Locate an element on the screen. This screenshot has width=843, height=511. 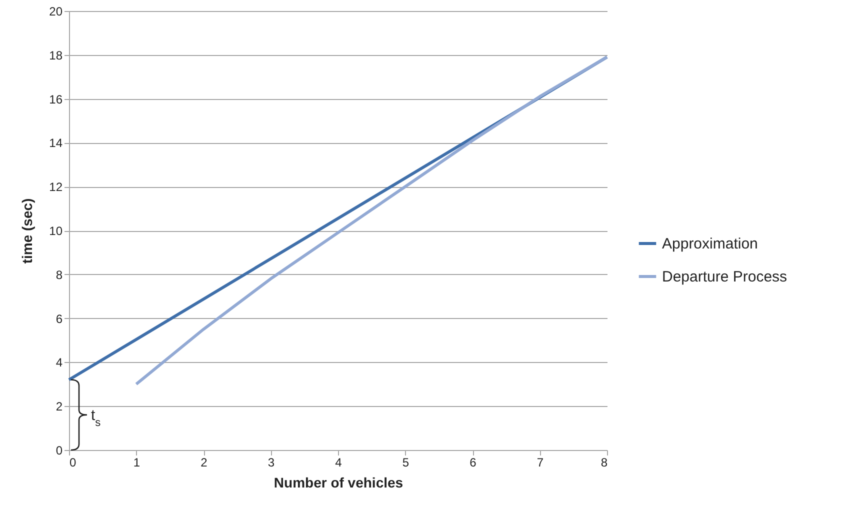
x-tick-label: 6 is located at coordinates (473, 463).